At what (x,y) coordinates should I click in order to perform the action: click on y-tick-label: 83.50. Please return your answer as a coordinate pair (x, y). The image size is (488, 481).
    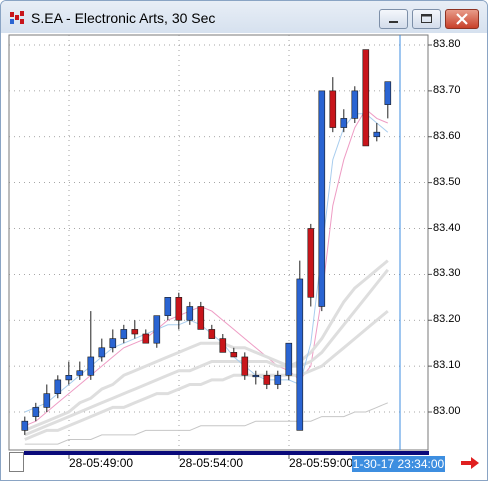
    Looking at the image, I should click on (447, 181).